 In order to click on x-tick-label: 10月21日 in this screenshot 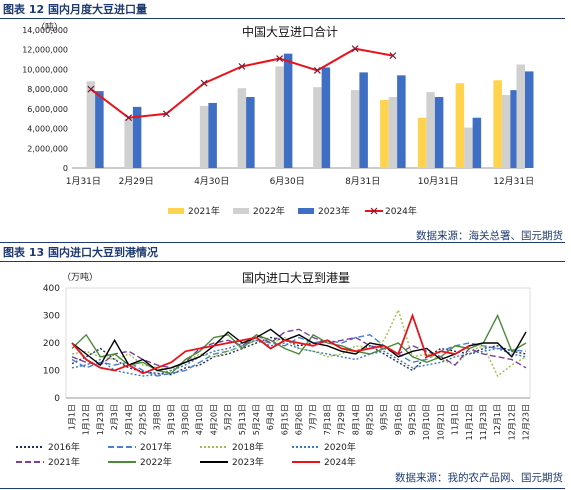, I will do `click(440, 422)`.